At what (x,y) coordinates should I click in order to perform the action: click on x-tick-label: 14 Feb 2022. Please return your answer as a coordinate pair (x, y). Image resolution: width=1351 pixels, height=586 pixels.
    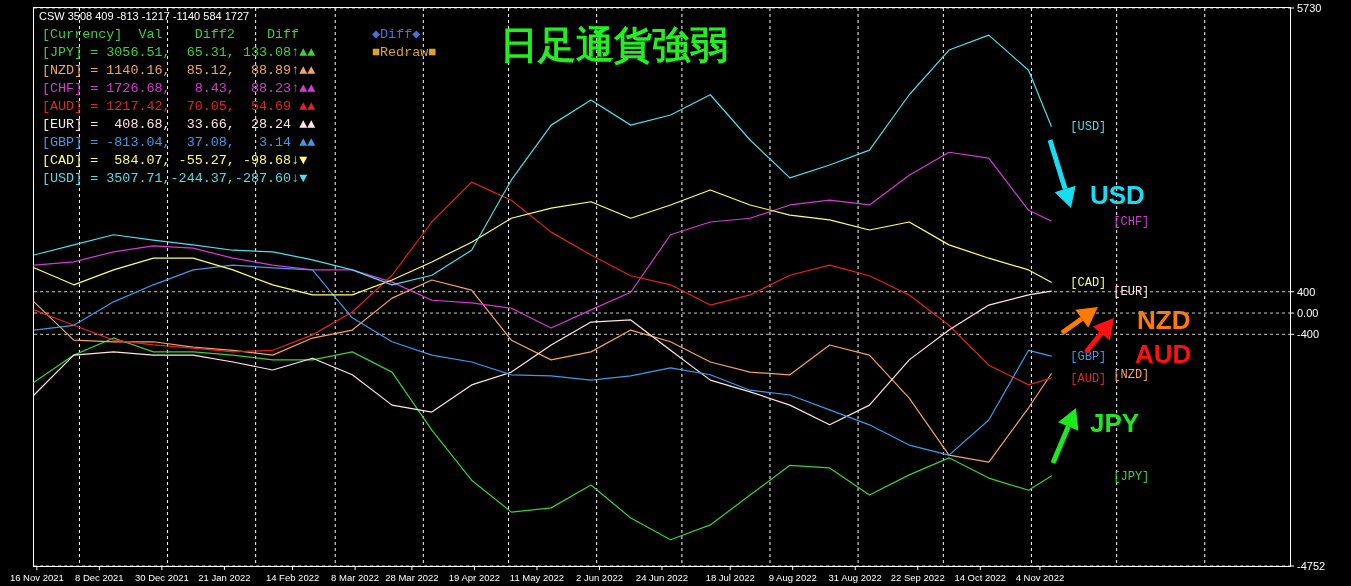
    Looking at the image, I should click on (292, 577).